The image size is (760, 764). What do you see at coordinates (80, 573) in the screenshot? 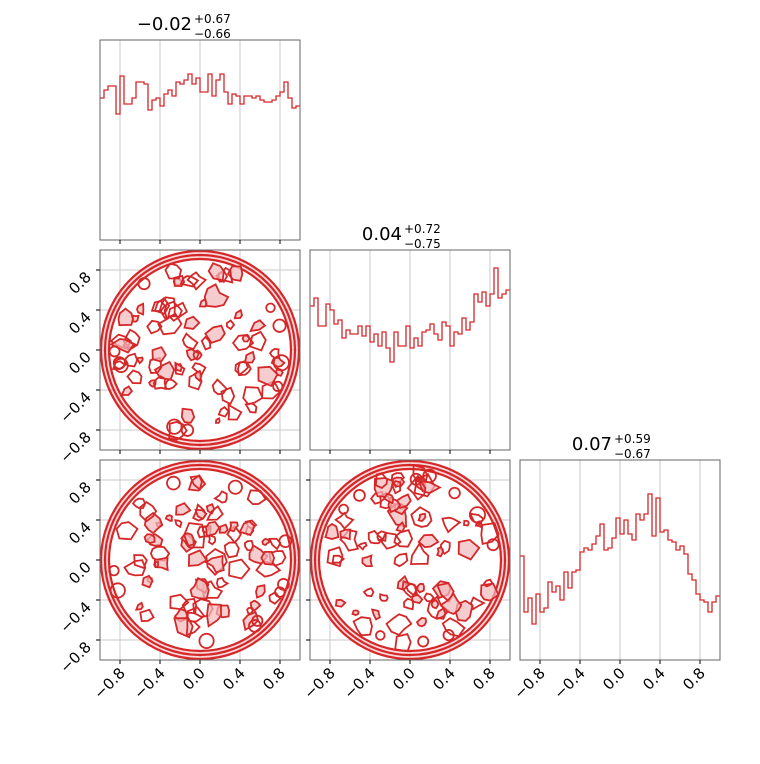
I see `y-tick-label: 0.0` at bounding box center [80, 573].